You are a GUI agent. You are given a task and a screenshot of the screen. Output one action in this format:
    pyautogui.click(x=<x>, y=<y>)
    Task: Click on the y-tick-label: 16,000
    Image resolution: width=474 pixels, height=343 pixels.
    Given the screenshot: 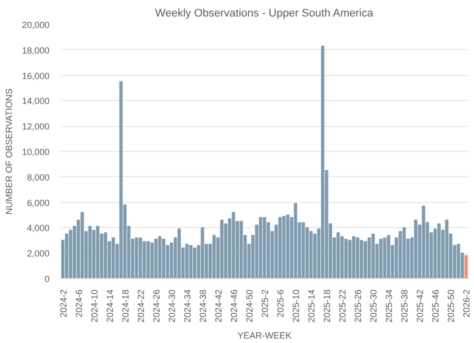 What is the action you would take?
    pyautogui.click(x=36, y=75)
    